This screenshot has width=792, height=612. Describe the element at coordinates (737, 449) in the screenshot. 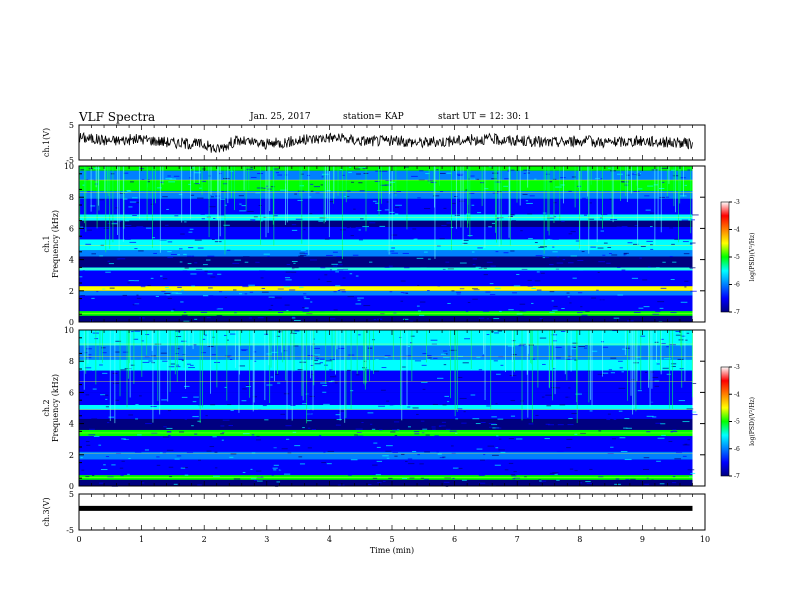

I see `colorbar-tick-label: -6` at that location.